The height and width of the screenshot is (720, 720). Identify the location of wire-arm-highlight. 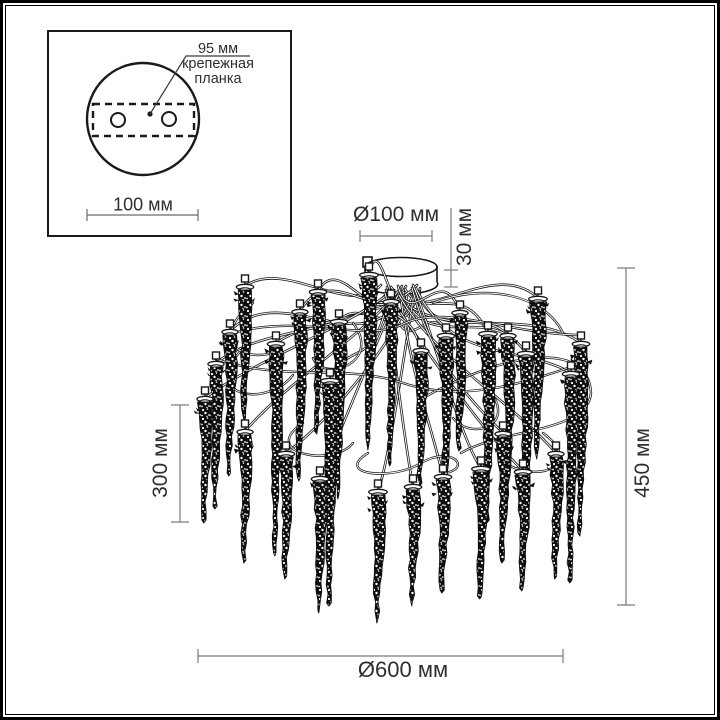
(498, 313).